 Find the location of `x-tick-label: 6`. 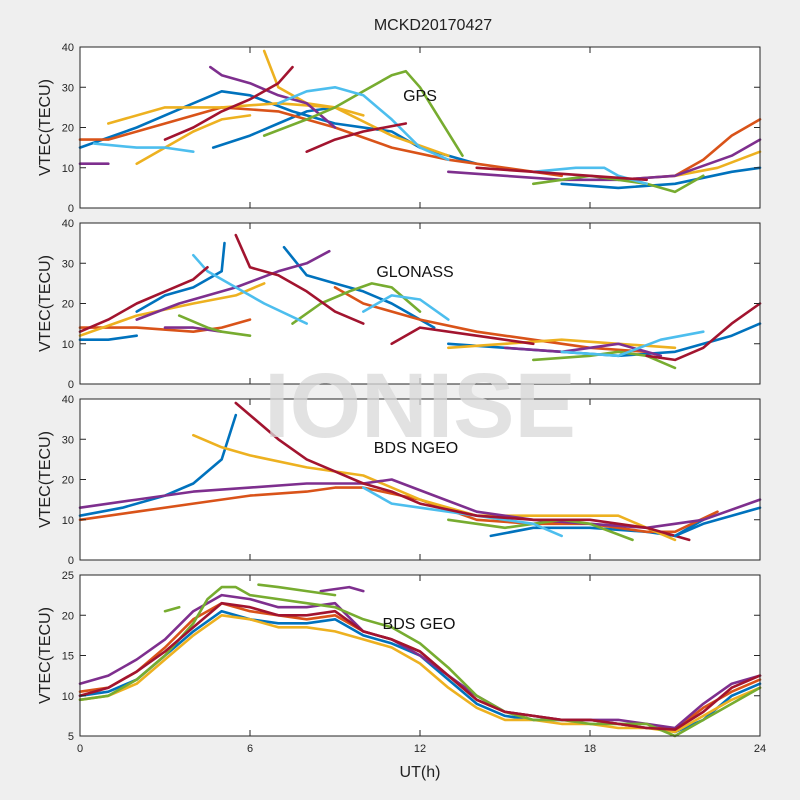

x-tick-label: 6 is located at coordinates (250, 749).